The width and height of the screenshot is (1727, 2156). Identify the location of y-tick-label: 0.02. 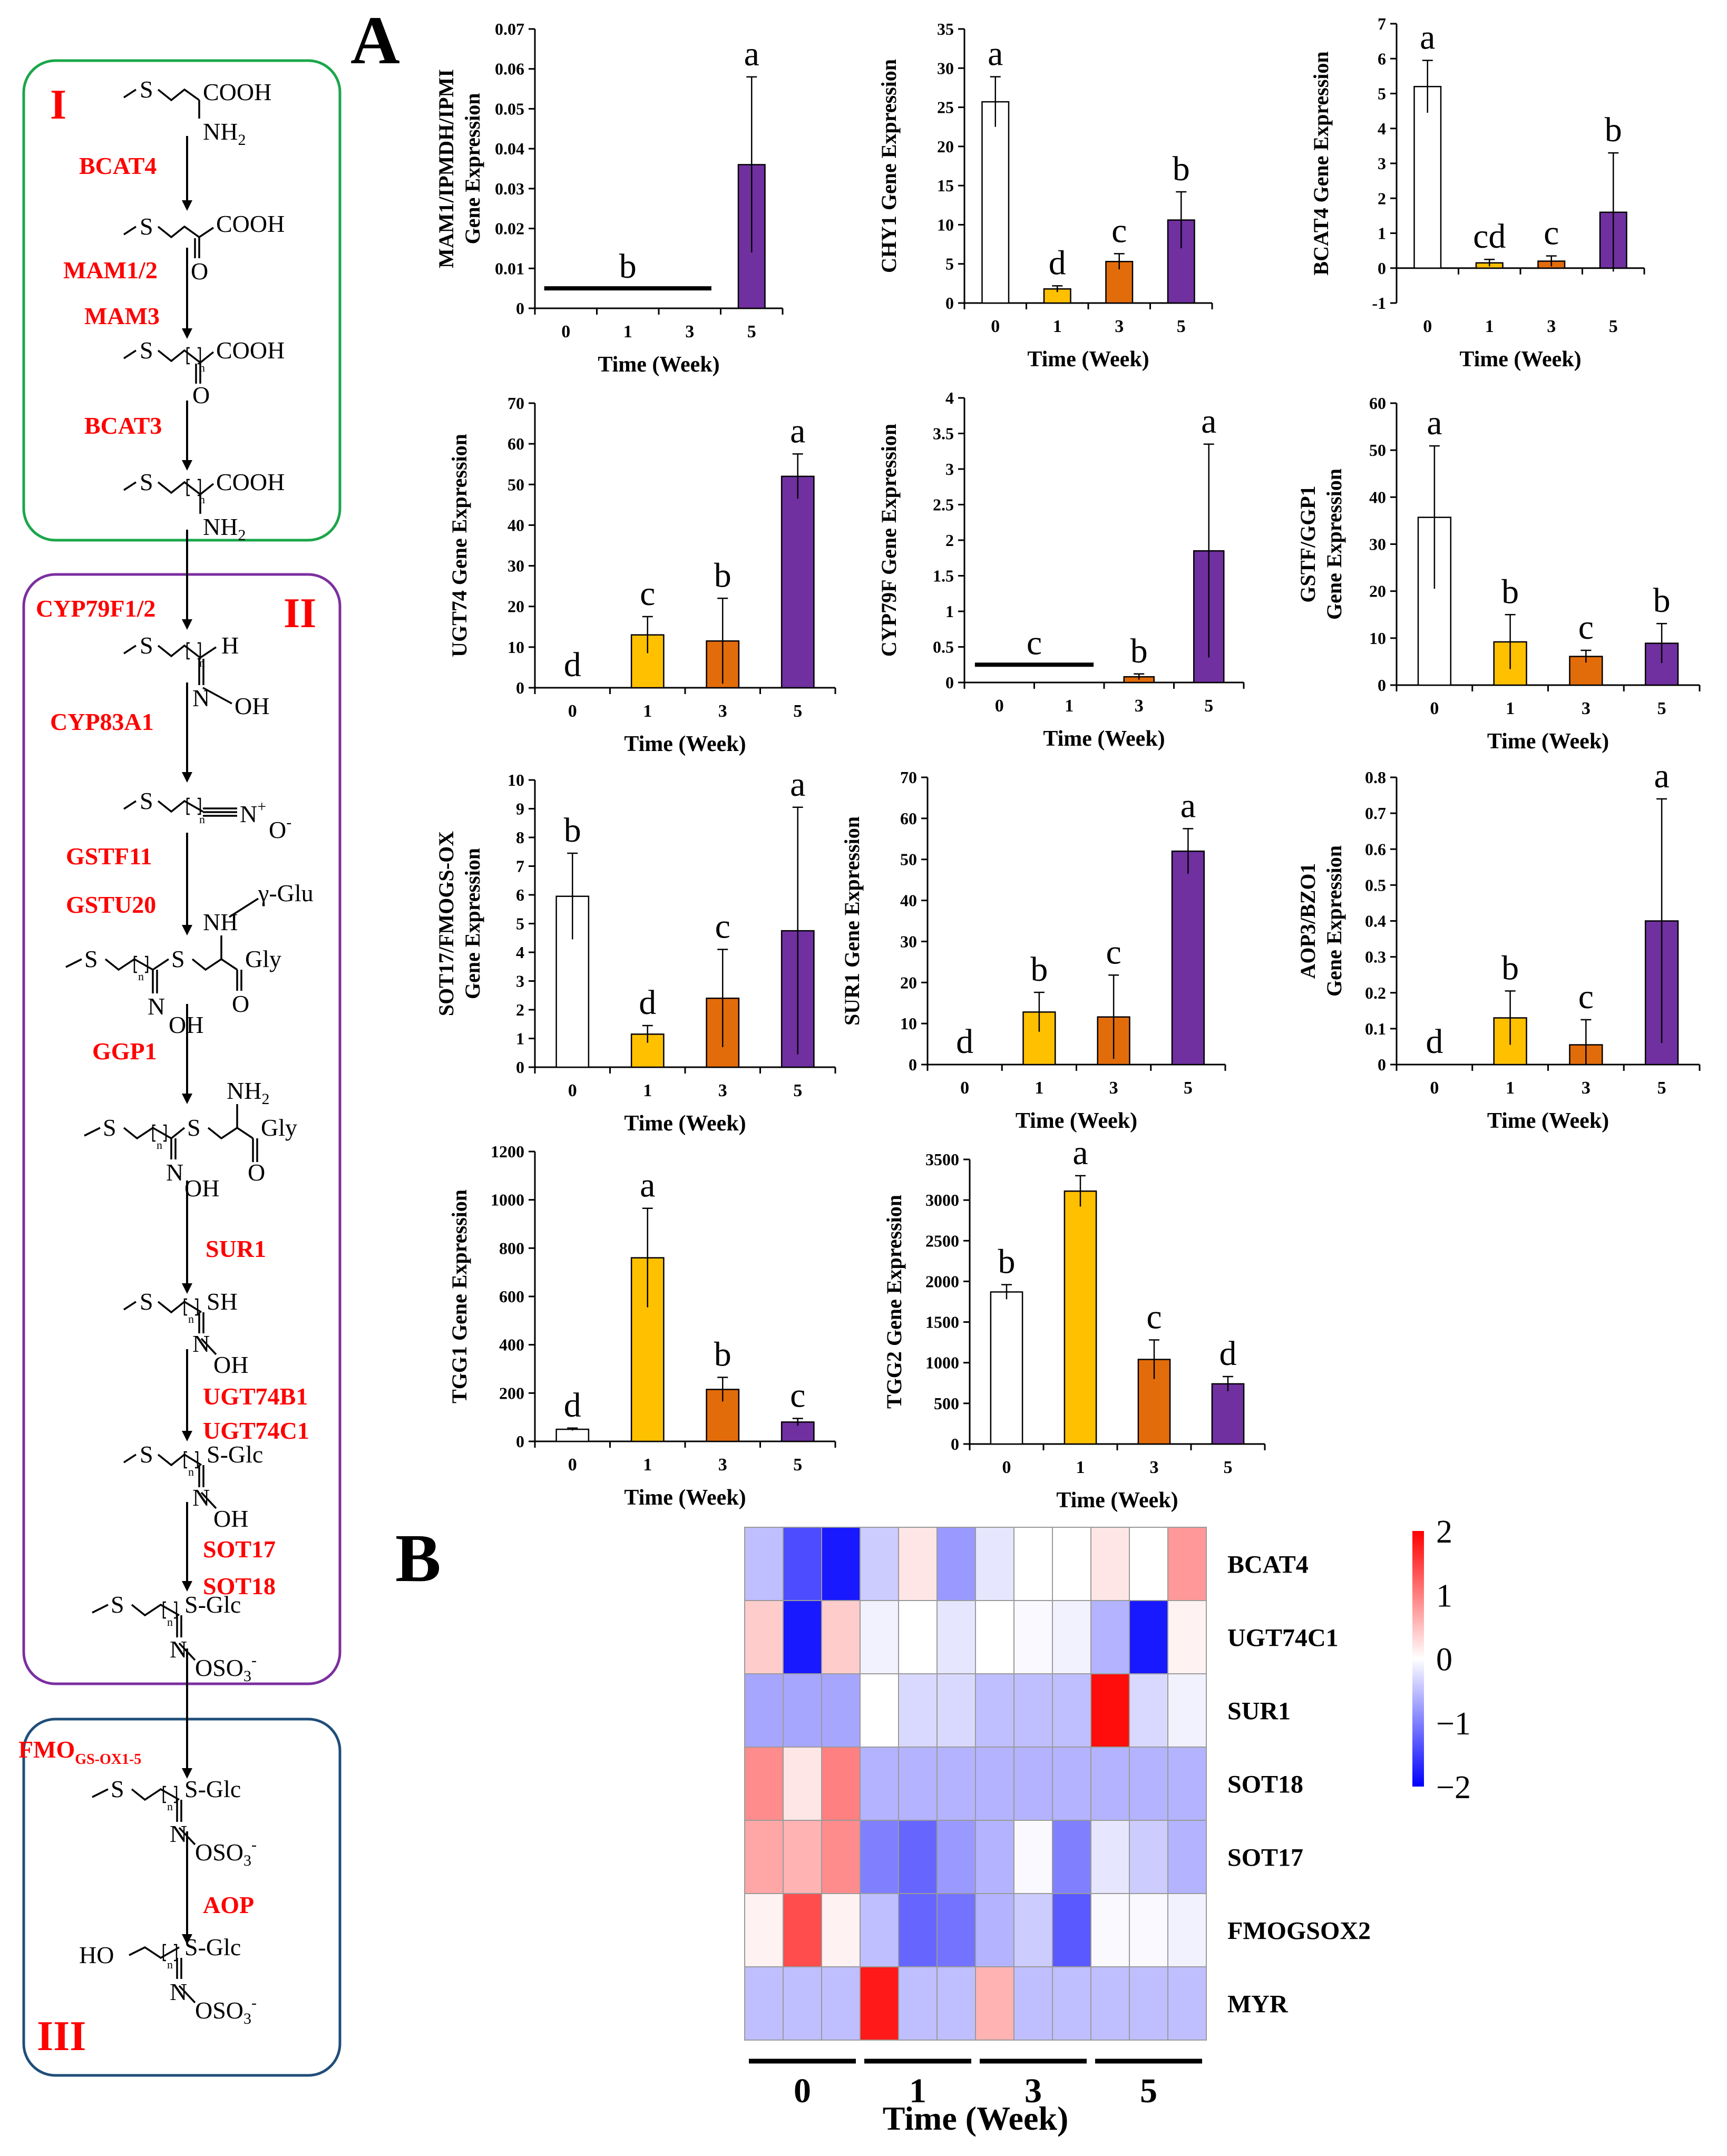
(510, 228).